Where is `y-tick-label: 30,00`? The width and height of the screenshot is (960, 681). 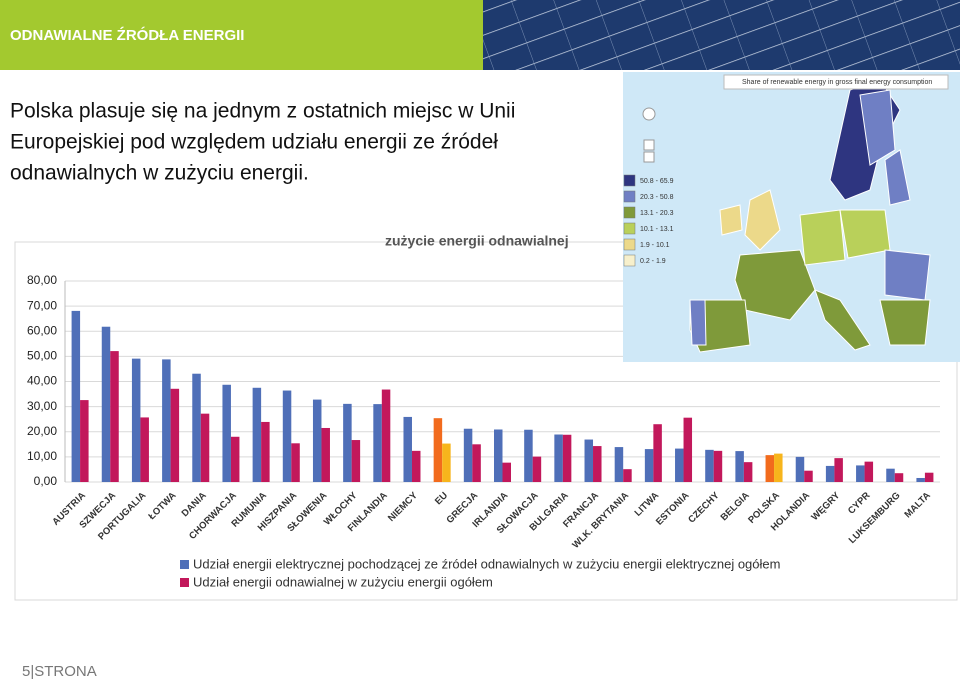
y-tick-label: 30,00 is located at coordinates (42, 406).